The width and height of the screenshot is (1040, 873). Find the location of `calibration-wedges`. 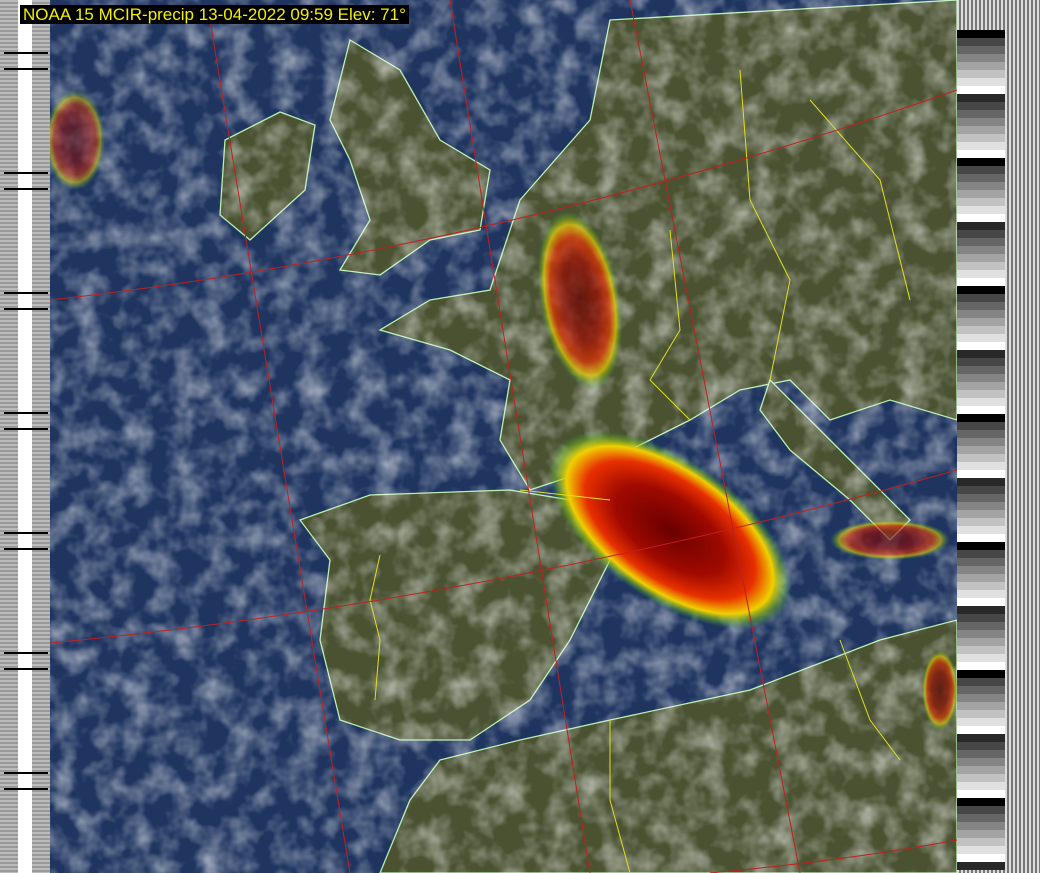

calibration-wedges is located at coordinates (981, 450).